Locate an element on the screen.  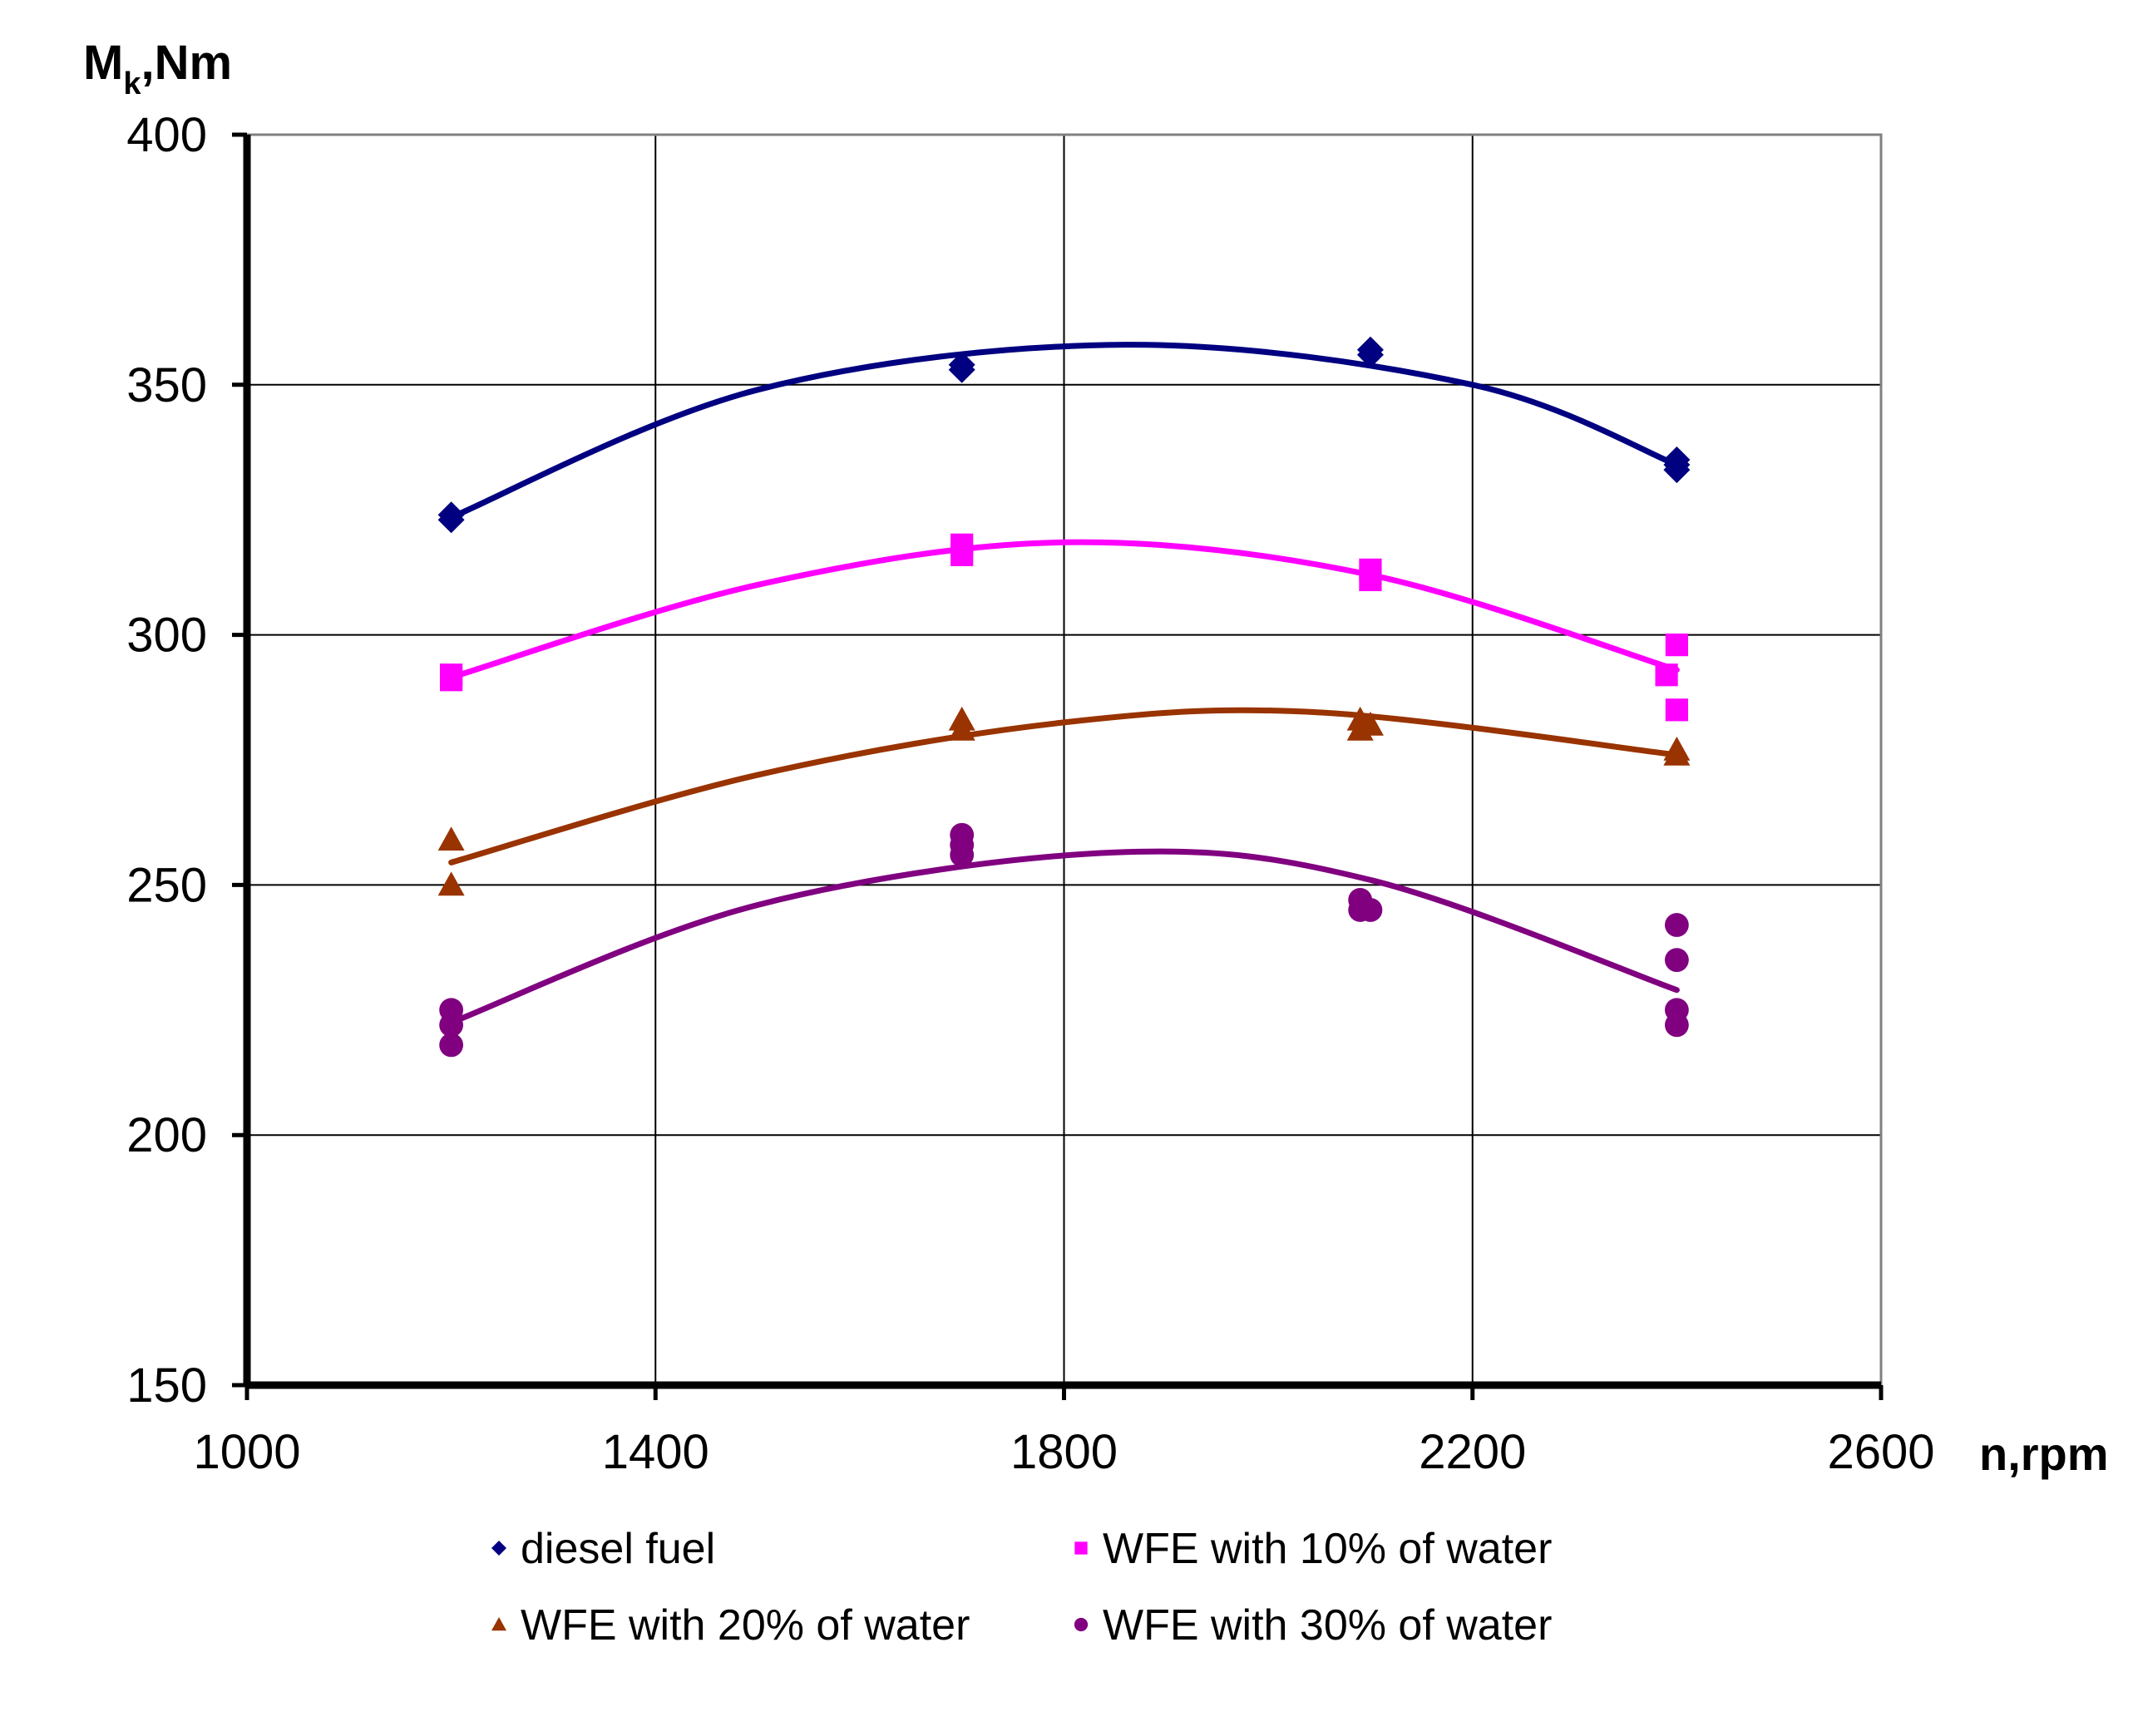
x-tick-label: 2600 is located at coordinates (1880, 1452).